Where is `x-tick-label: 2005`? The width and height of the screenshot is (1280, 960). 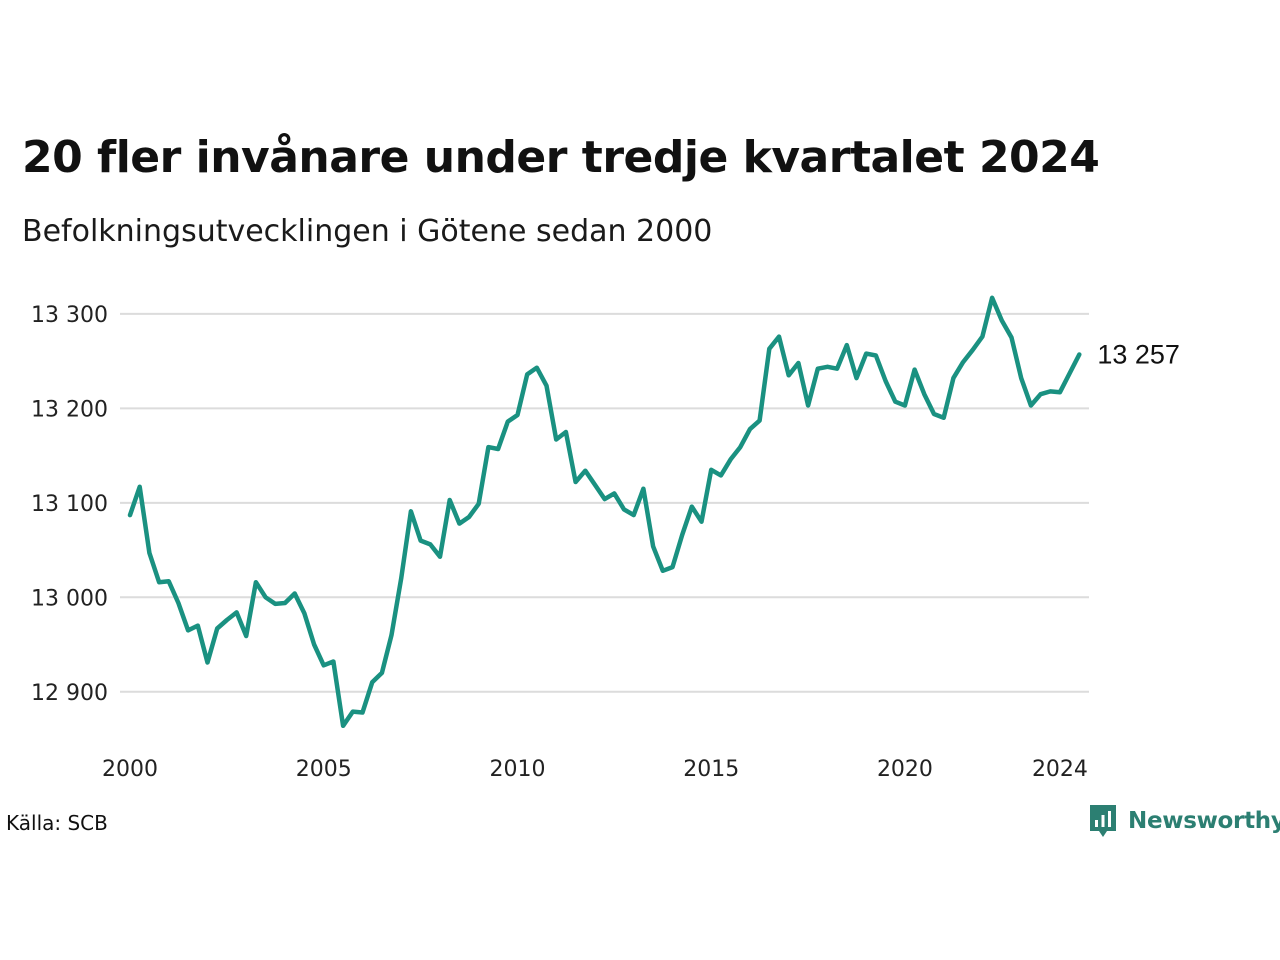
x-tick-label: 2005 is located at coordinates (324, 769).